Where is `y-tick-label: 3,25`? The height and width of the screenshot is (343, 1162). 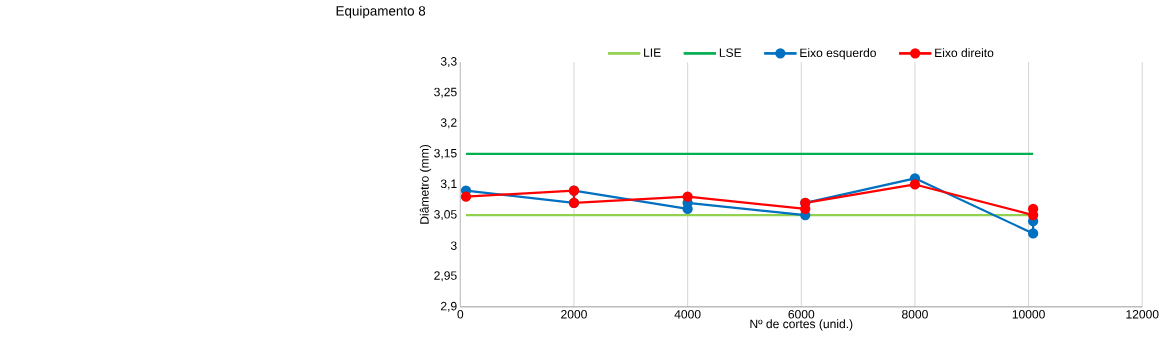
y-tick-label: 3,25 is located at coordinates (445, 92).